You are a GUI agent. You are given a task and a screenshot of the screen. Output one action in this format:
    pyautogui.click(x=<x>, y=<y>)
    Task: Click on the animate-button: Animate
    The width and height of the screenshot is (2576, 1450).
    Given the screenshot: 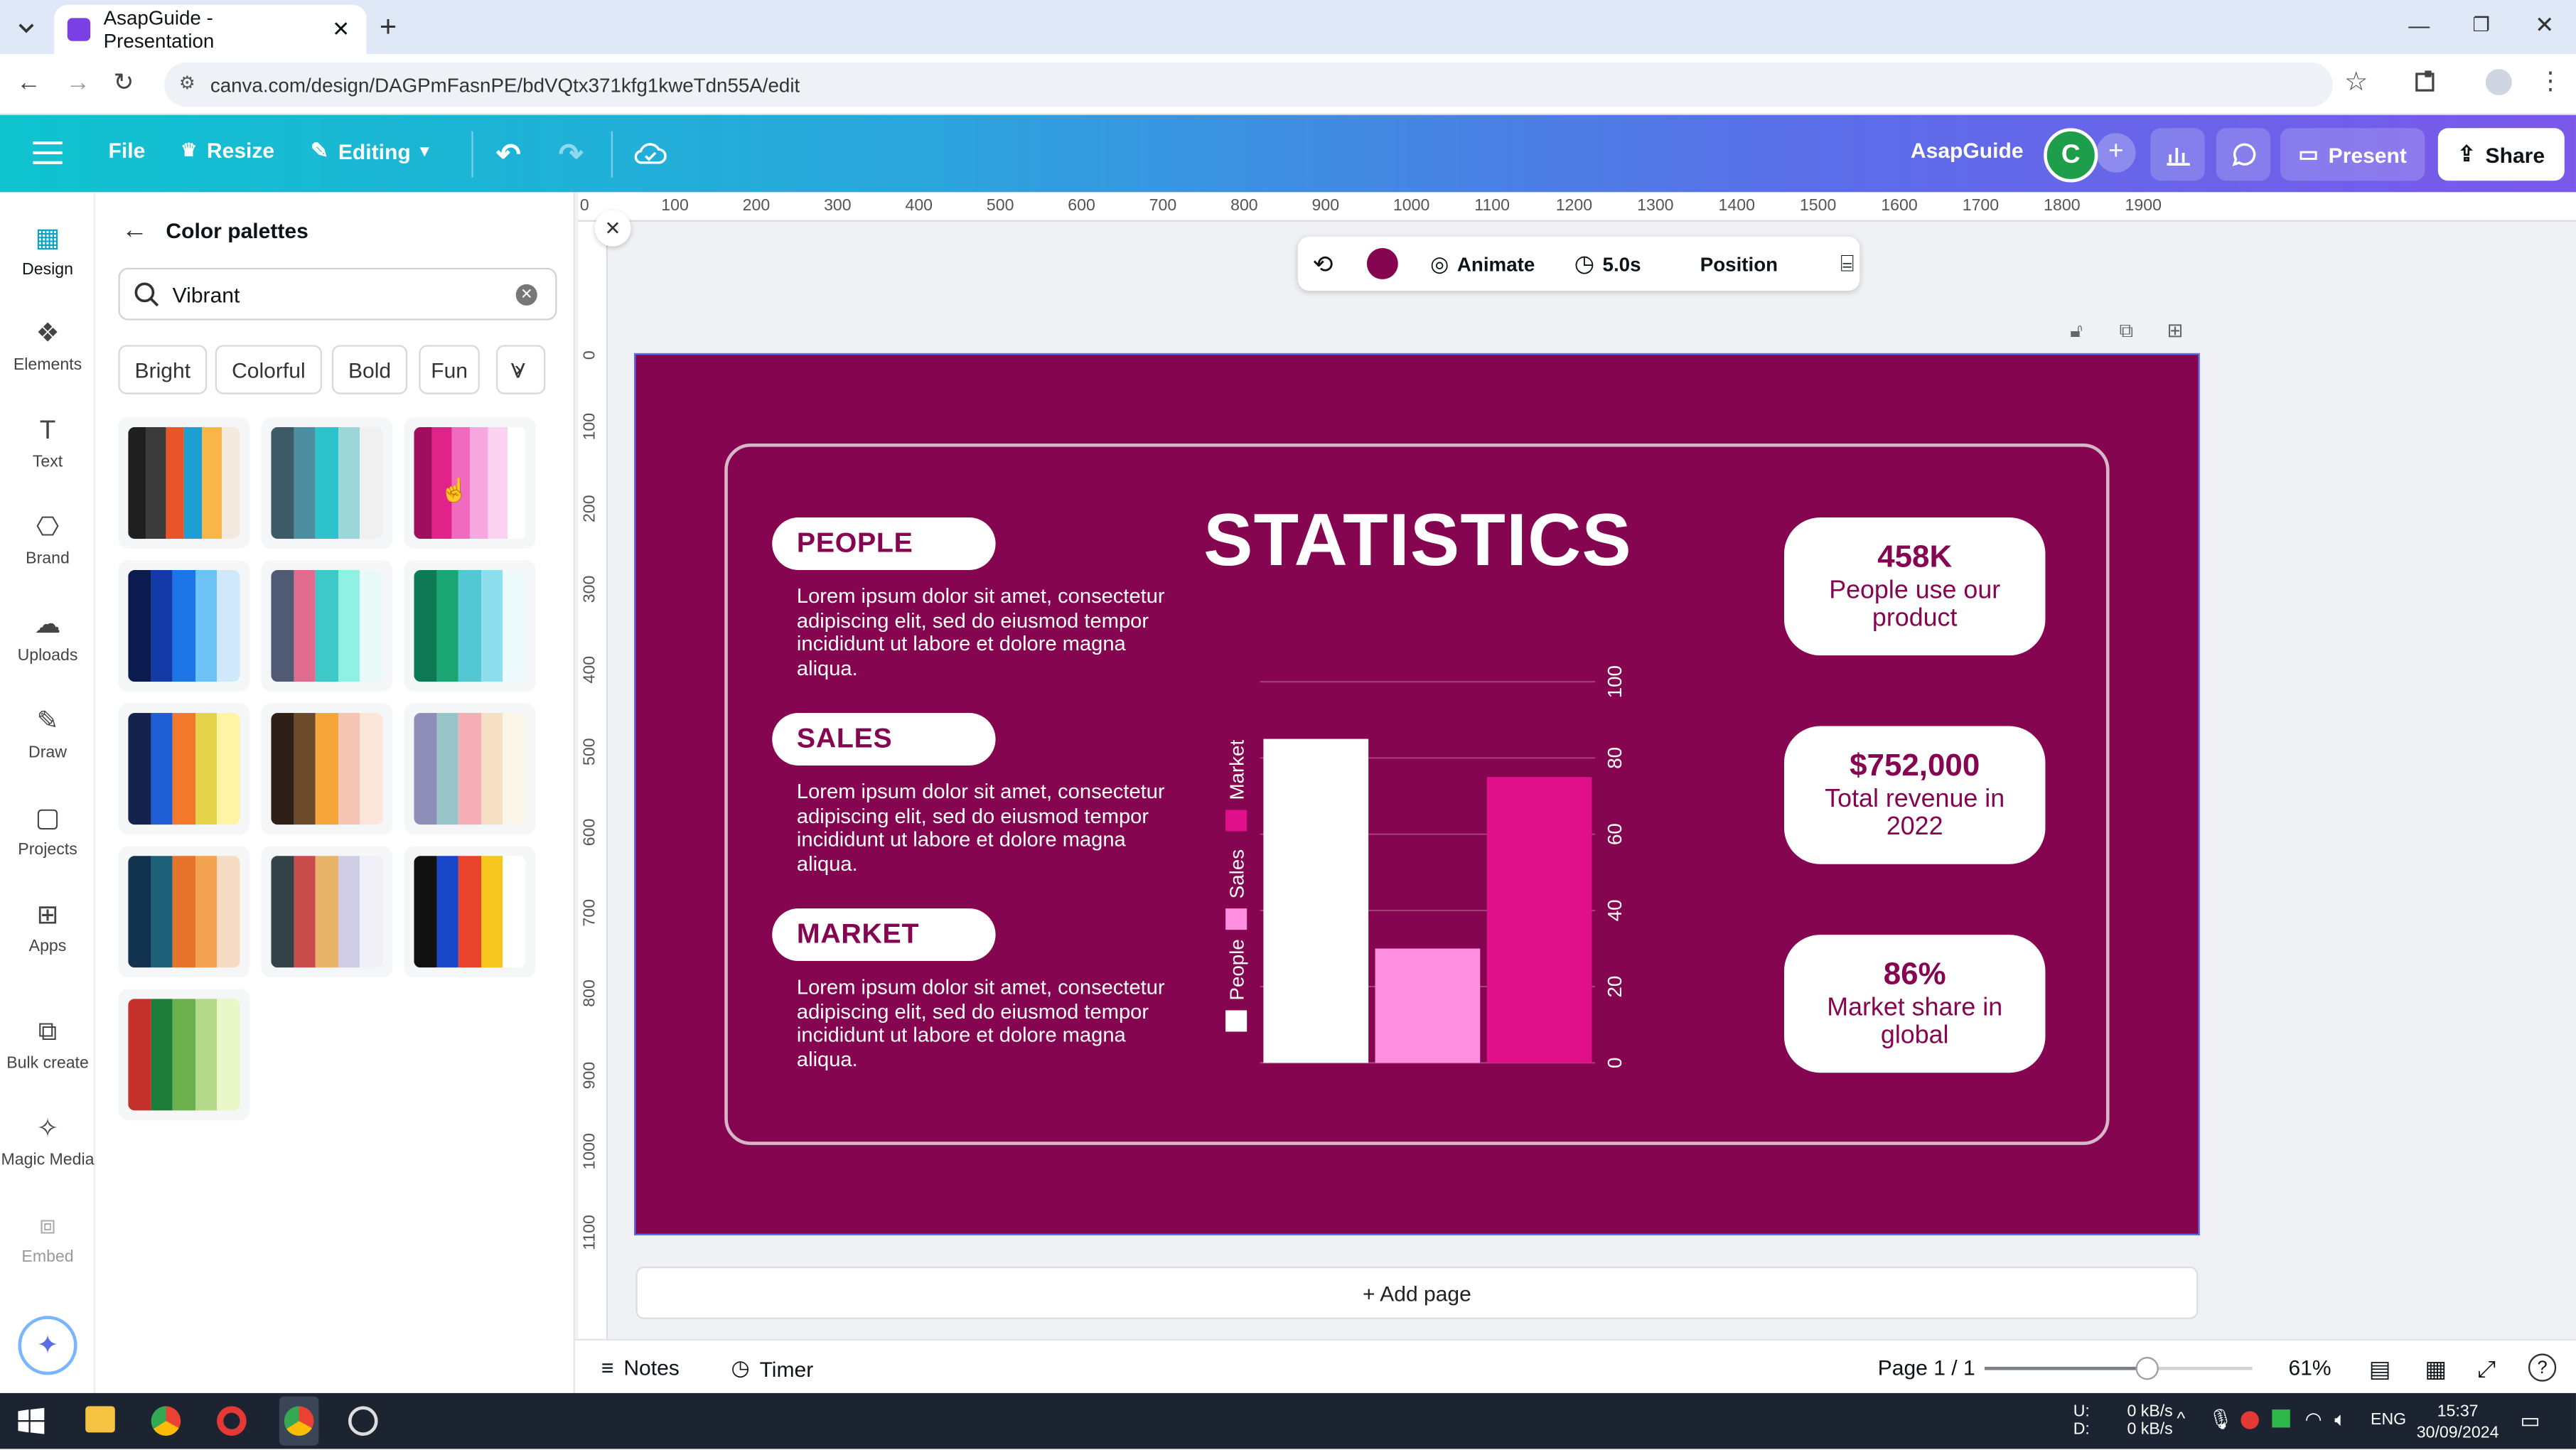 What is the action you would take?
    pyautogui.click(x=1495, y=264)
    